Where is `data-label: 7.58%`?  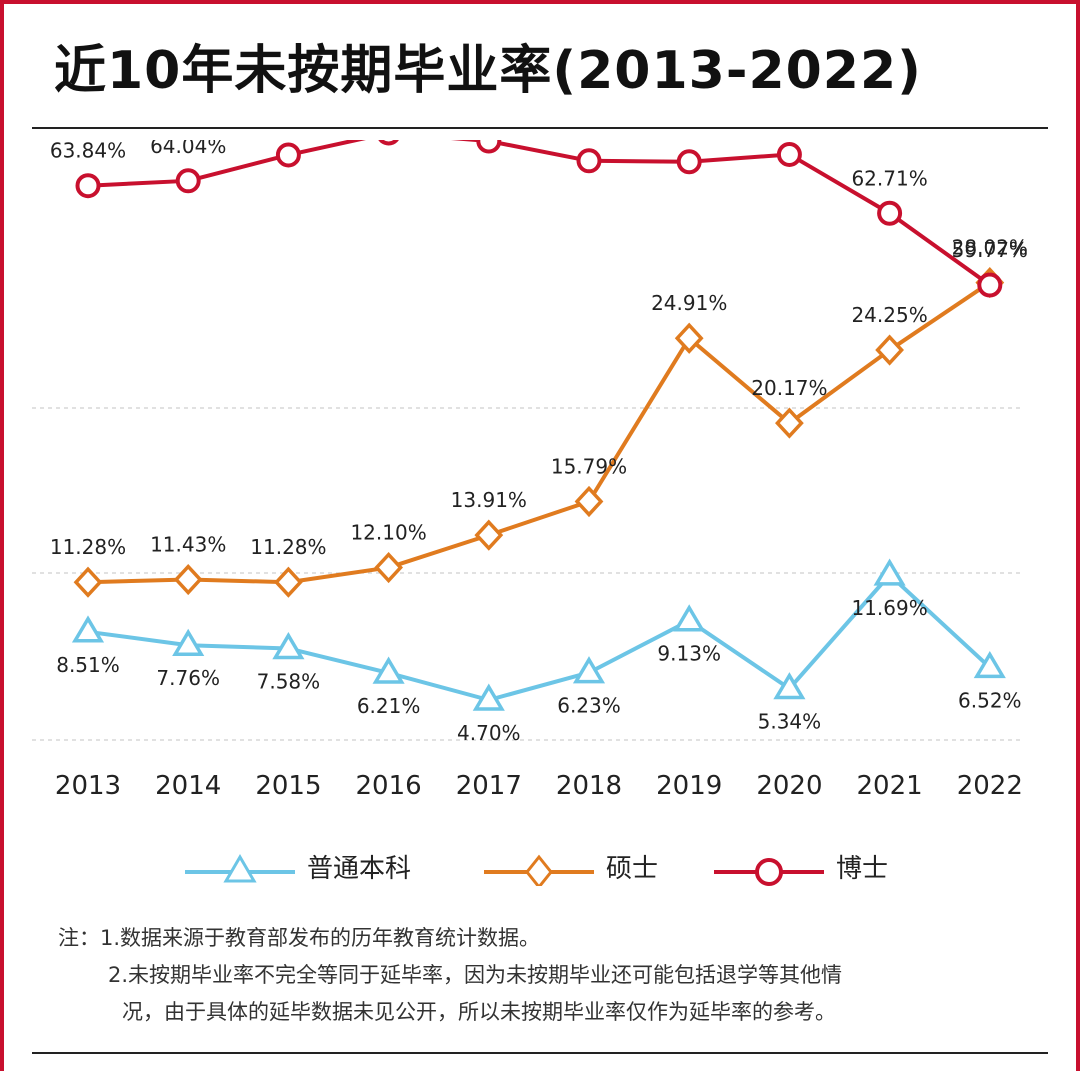 data-label: 7.58% is located at coordinates (289, 681).